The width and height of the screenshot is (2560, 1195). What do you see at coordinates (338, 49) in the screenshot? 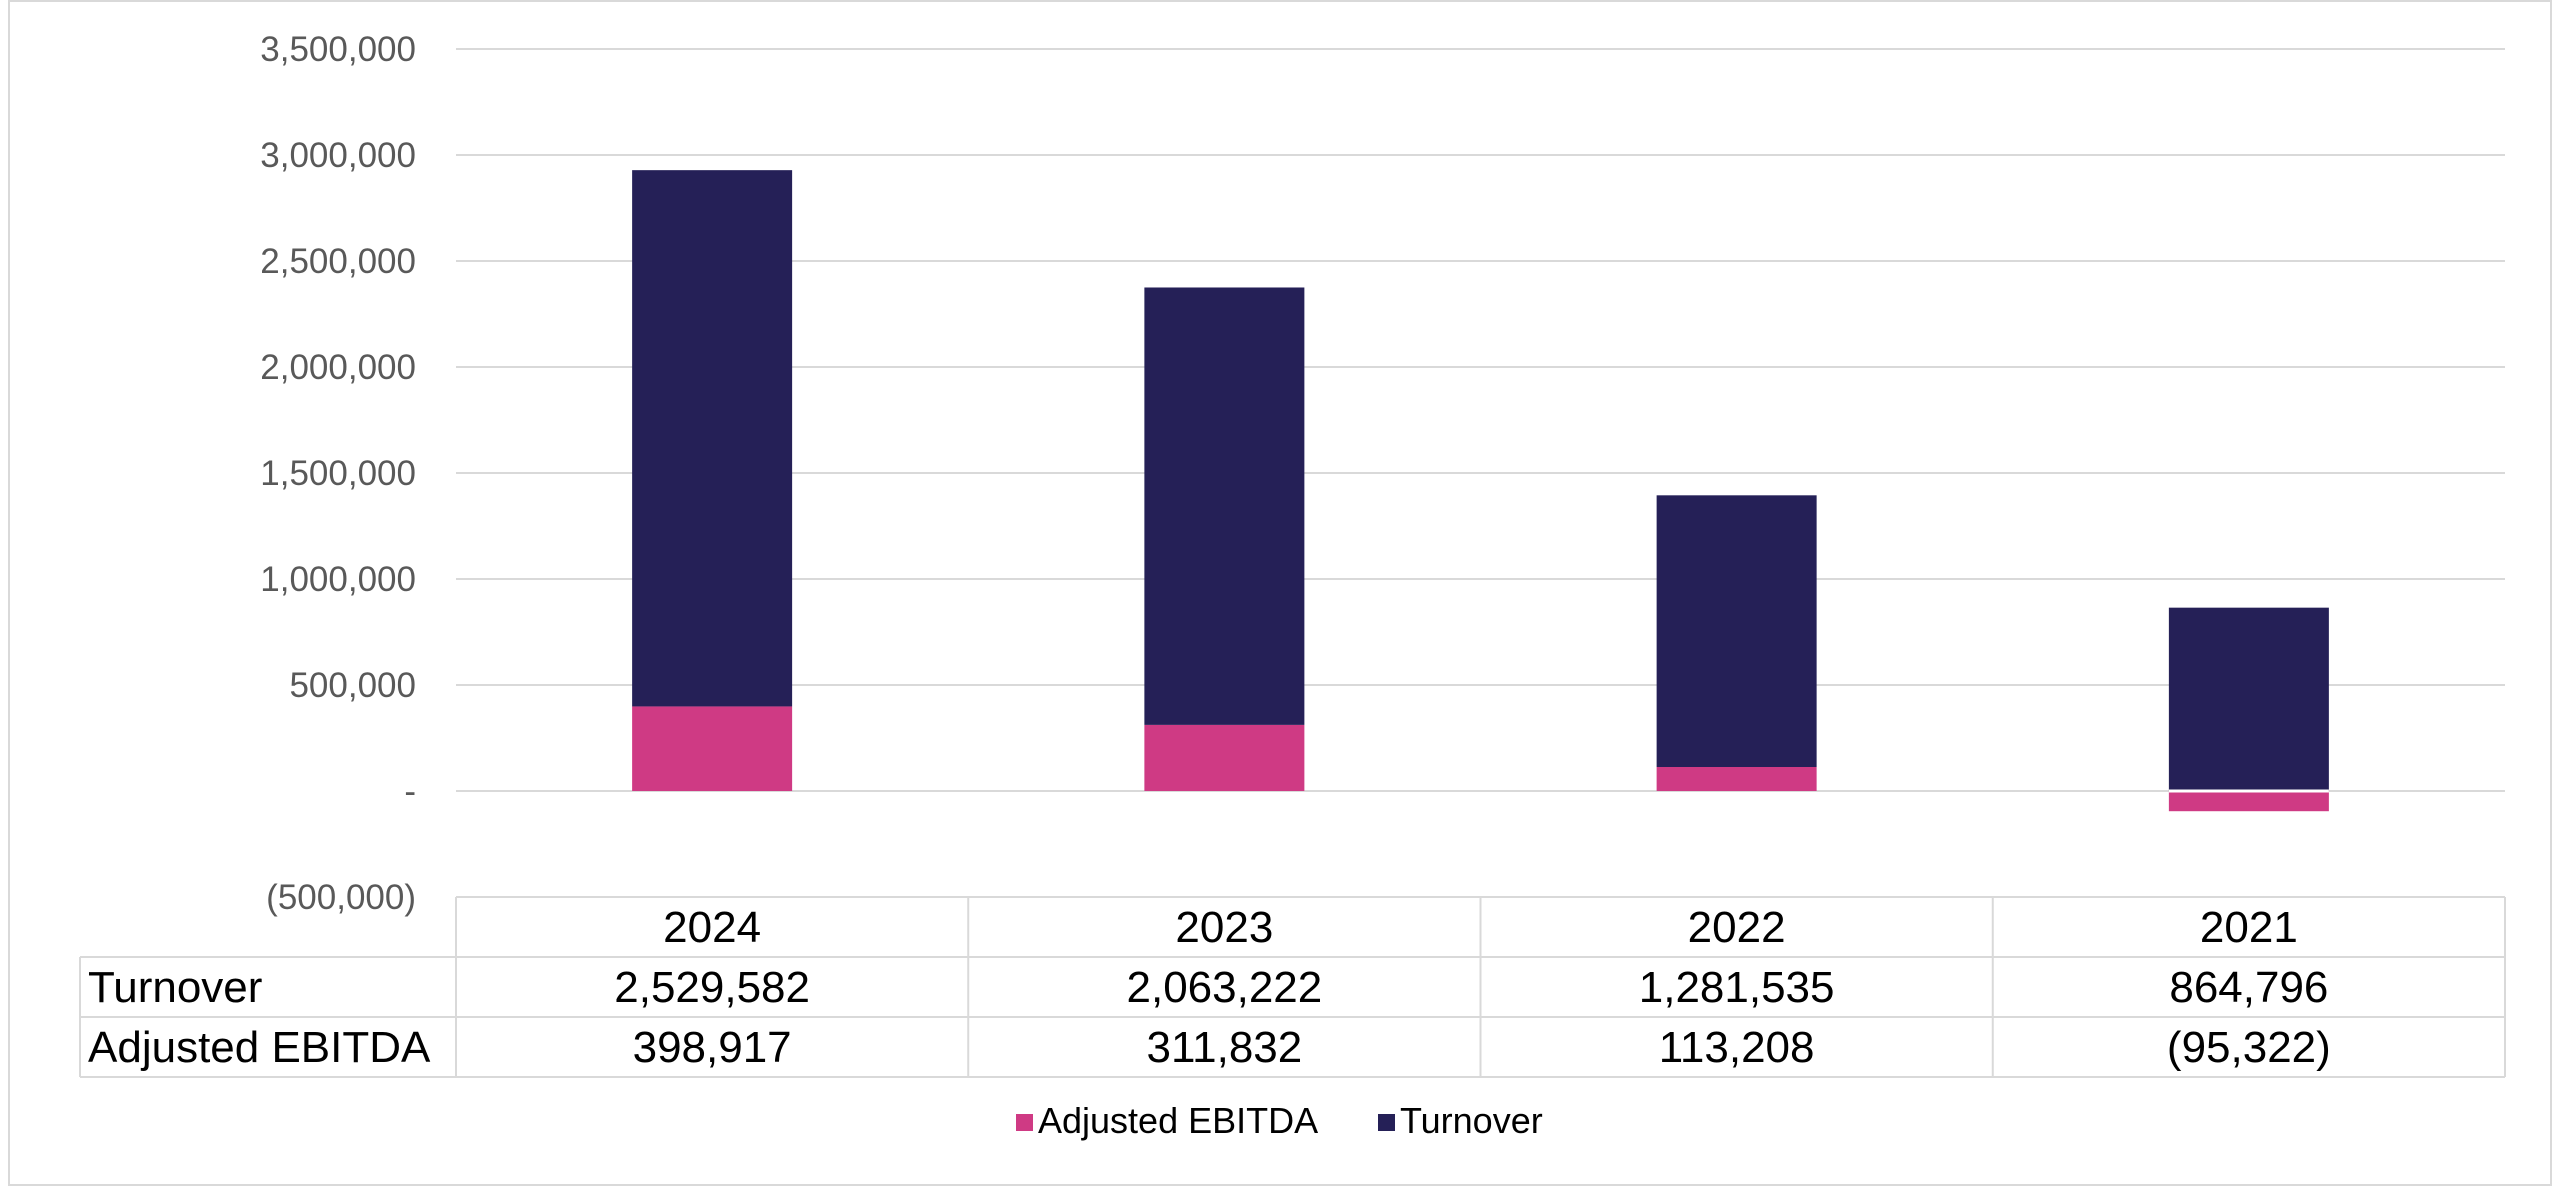
I see `y-tick-label: 3,500,000` at bounding box center [338, 49].